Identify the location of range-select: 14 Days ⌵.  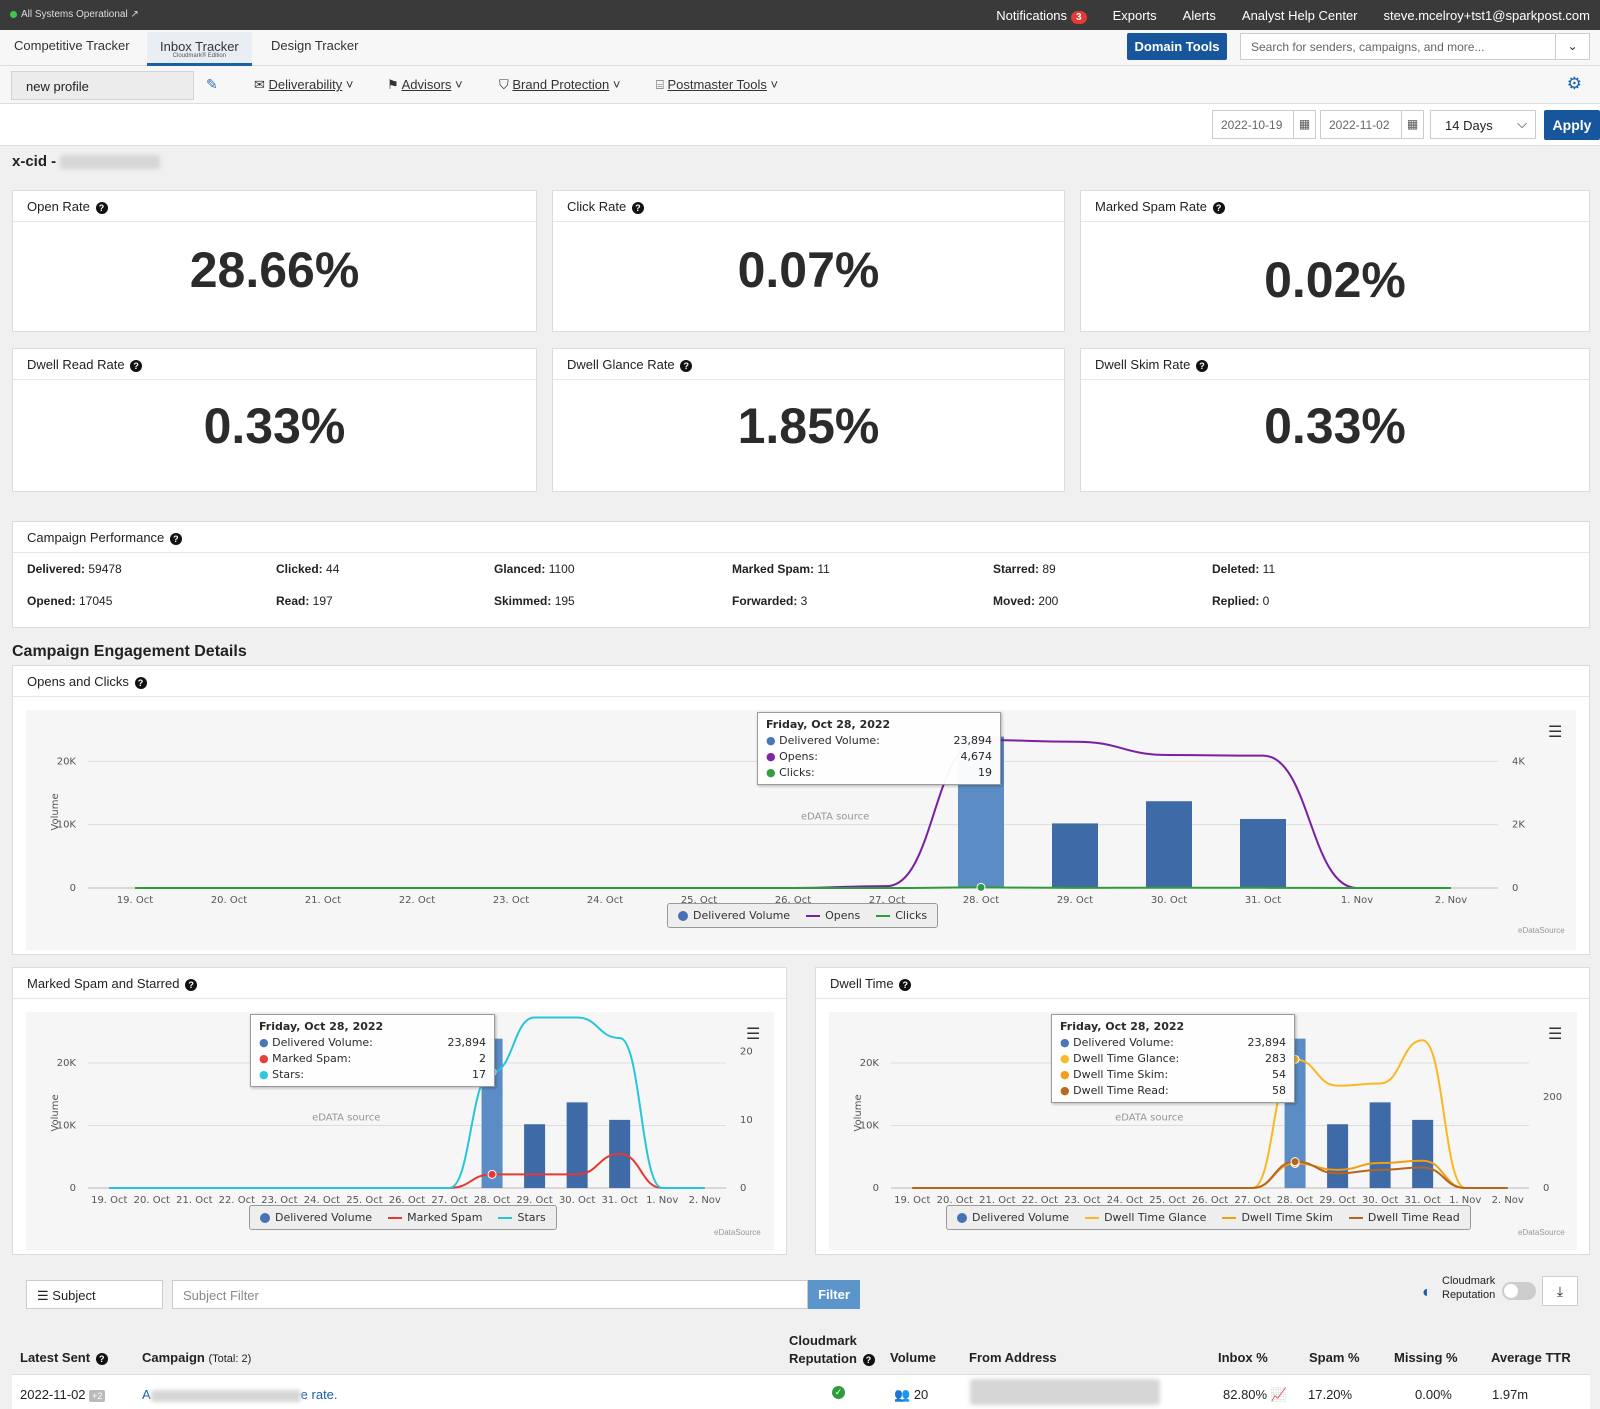
(1483, 124).